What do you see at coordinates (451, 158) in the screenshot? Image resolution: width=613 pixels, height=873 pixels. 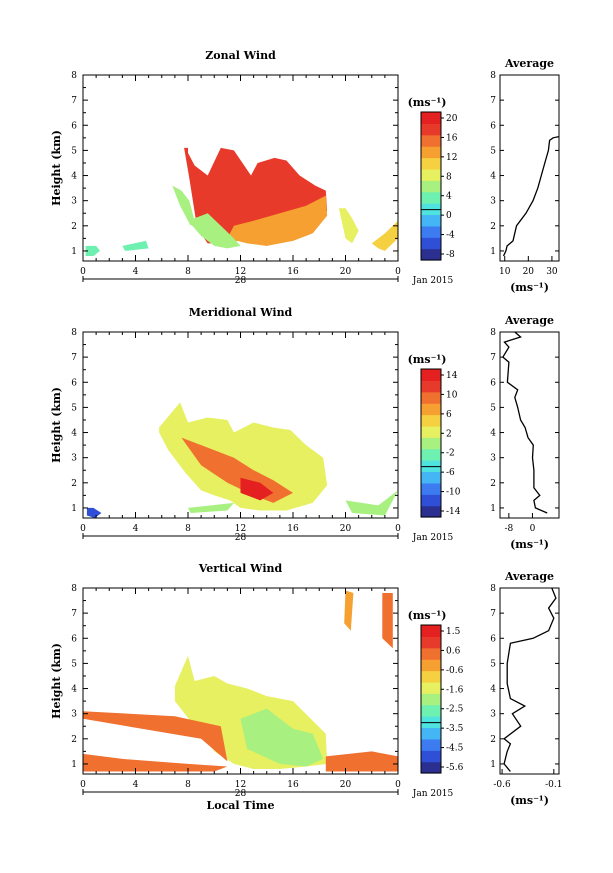 I see `colorbar-tick-label: 12` at bounding box center [451, 158].